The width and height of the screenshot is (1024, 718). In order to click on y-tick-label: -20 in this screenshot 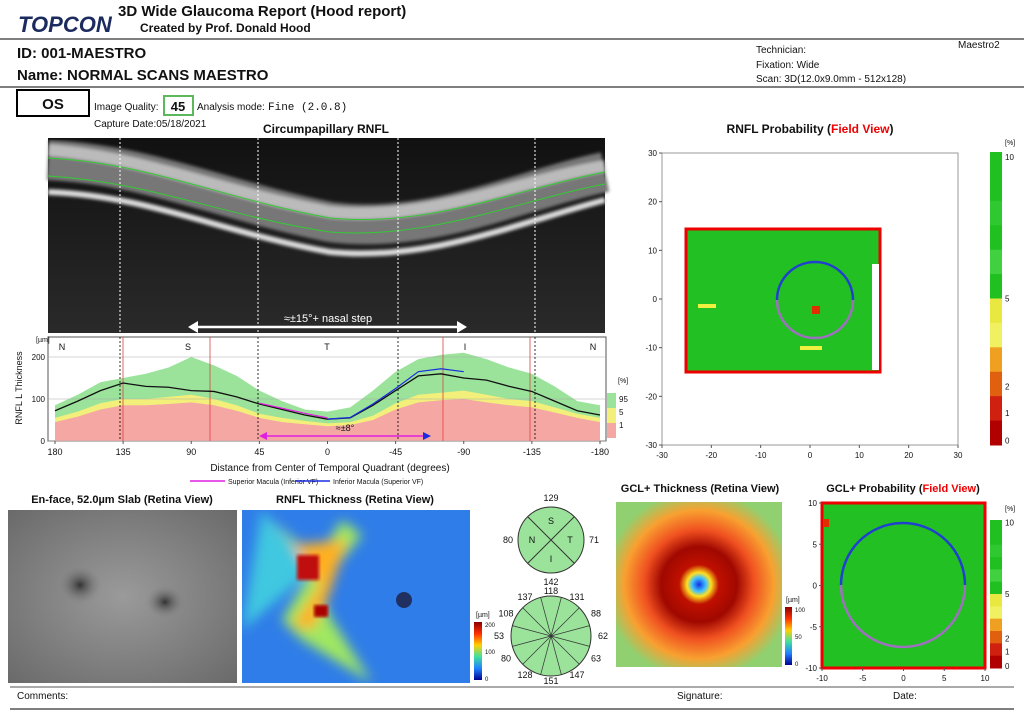, I will do `click(651, 396)`.